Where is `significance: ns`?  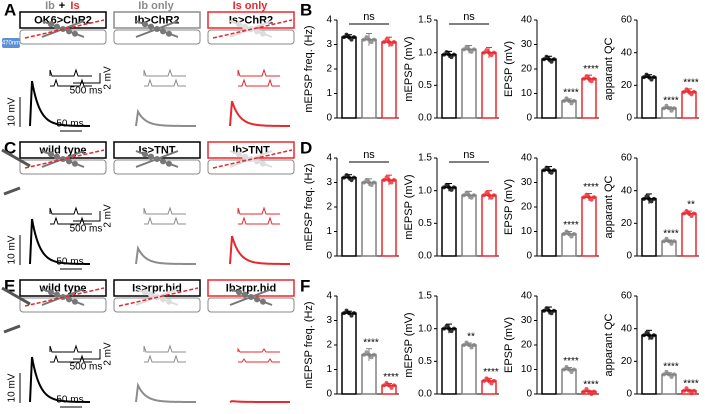 significance: ns is located at coordinates (469, 155).